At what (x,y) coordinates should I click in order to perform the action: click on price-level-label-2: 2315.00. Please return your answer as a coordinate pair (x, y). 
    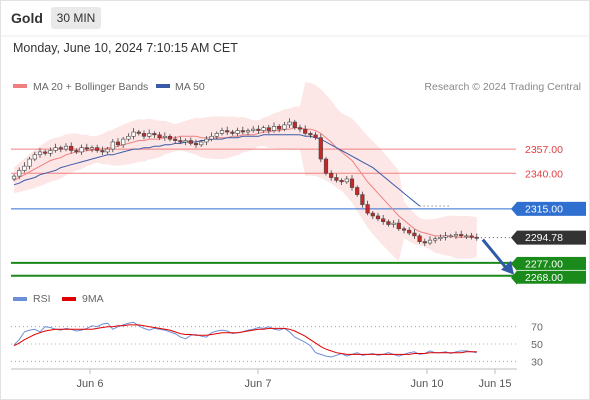
    Looking at the image, I should click on (544, 209).